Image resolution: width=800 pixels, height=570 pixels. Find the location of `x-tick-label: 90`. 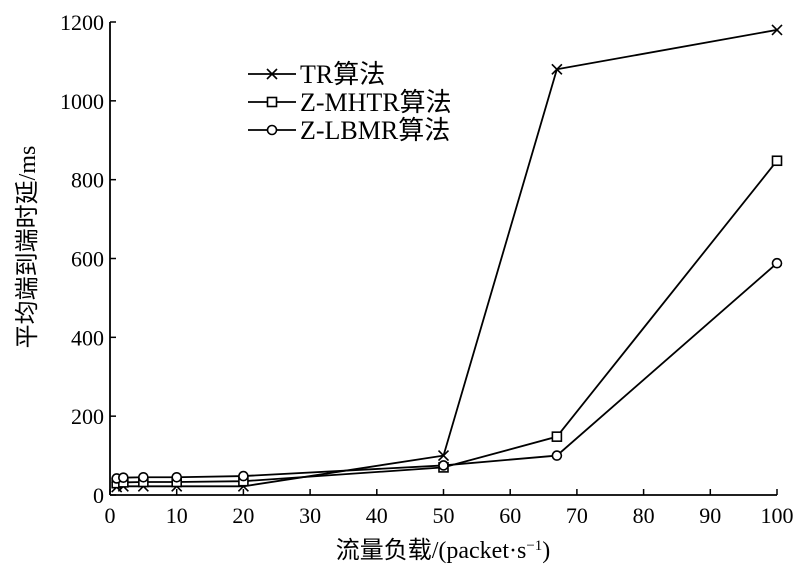

x-tick-label: 90 is located at coordinates (710, 515).